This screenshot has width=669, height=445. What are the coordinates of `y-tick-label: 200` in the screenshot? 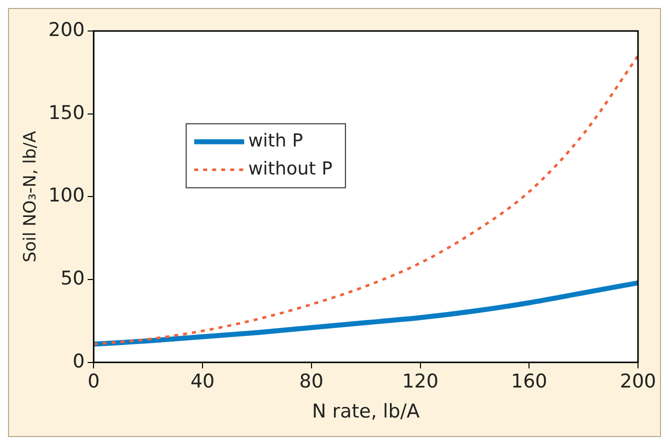 It's located at (66, 29).